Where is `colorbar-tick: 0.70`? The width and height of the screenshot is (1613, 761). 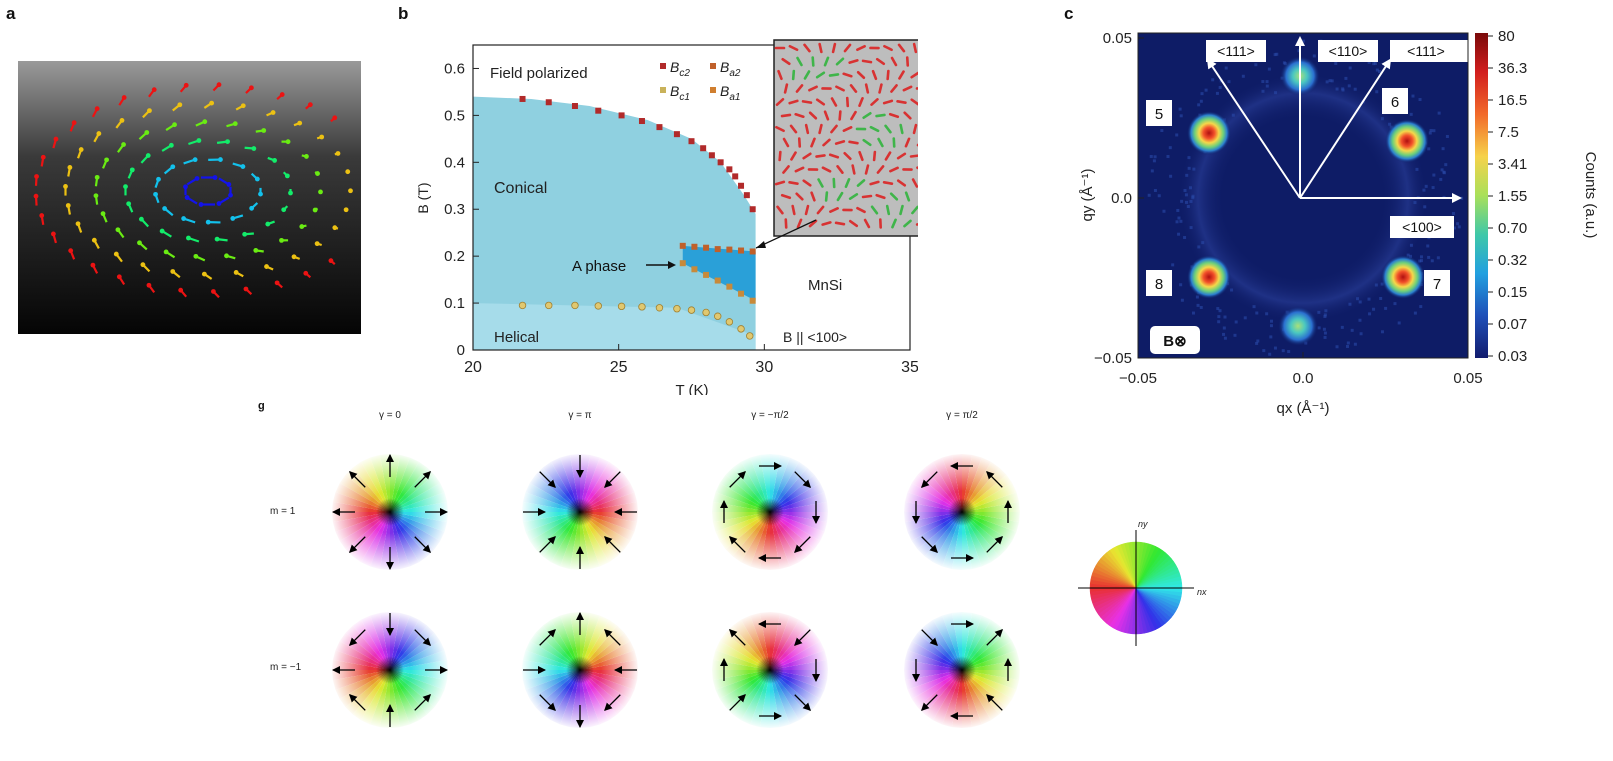
colorbar-tick: 0.70 is located at coordinates (1512, 228).